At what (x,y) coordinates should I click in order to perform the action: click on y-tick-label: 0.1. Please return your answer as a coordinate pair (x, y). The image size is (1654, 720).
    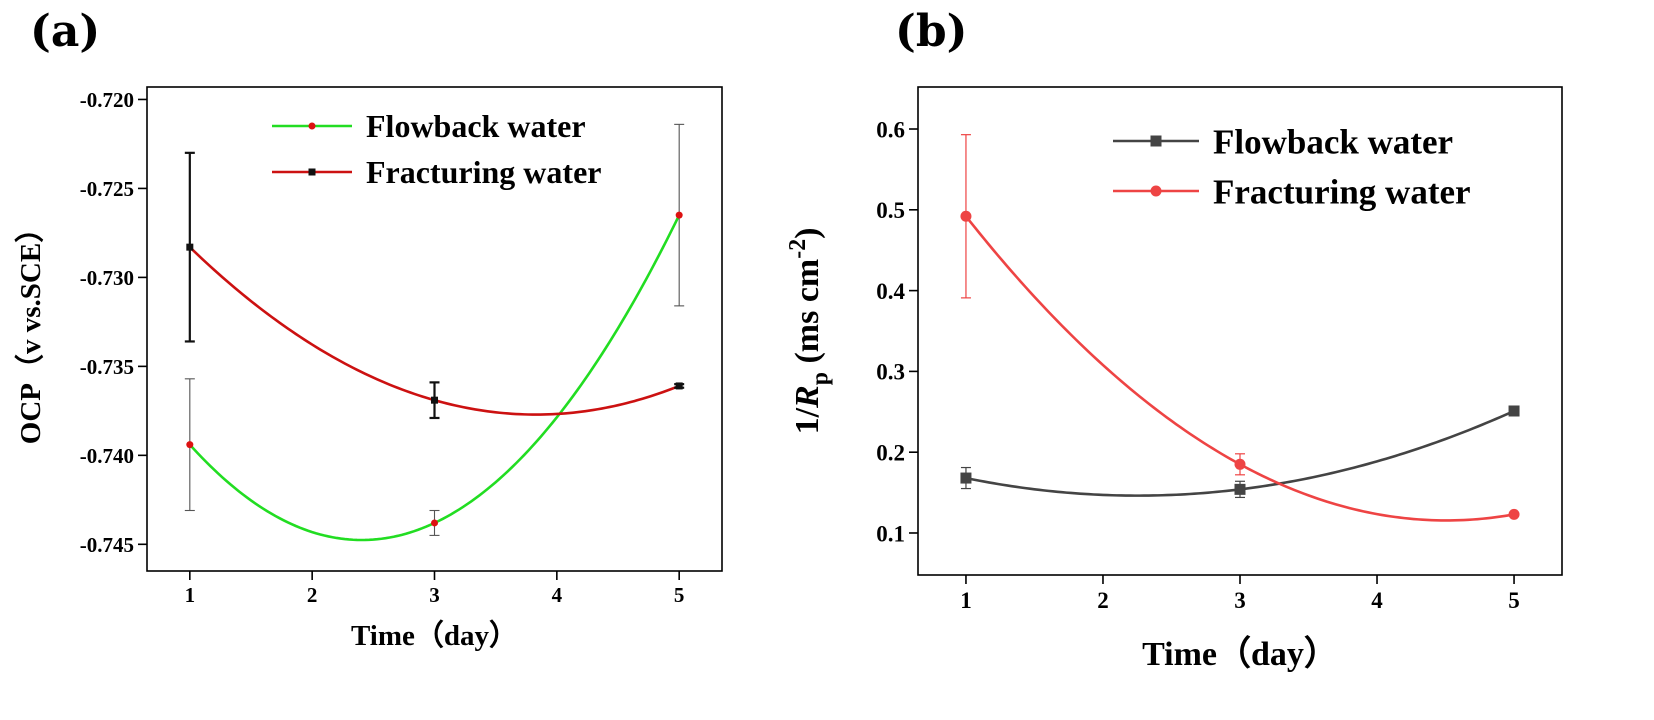
    Looking at the image, I should click on (890, 533).